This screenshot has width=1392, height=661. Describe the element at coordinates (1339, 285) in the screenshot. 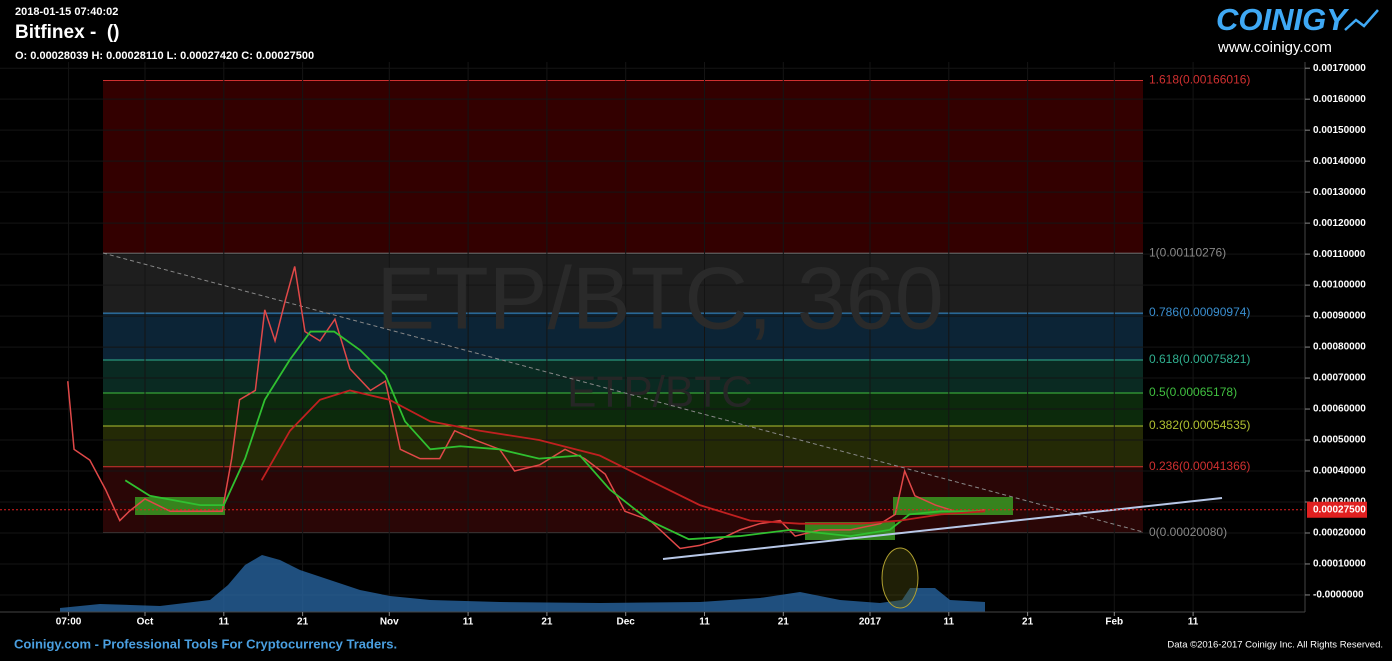

I see `y-tick-label: 0.00100000` at that location.